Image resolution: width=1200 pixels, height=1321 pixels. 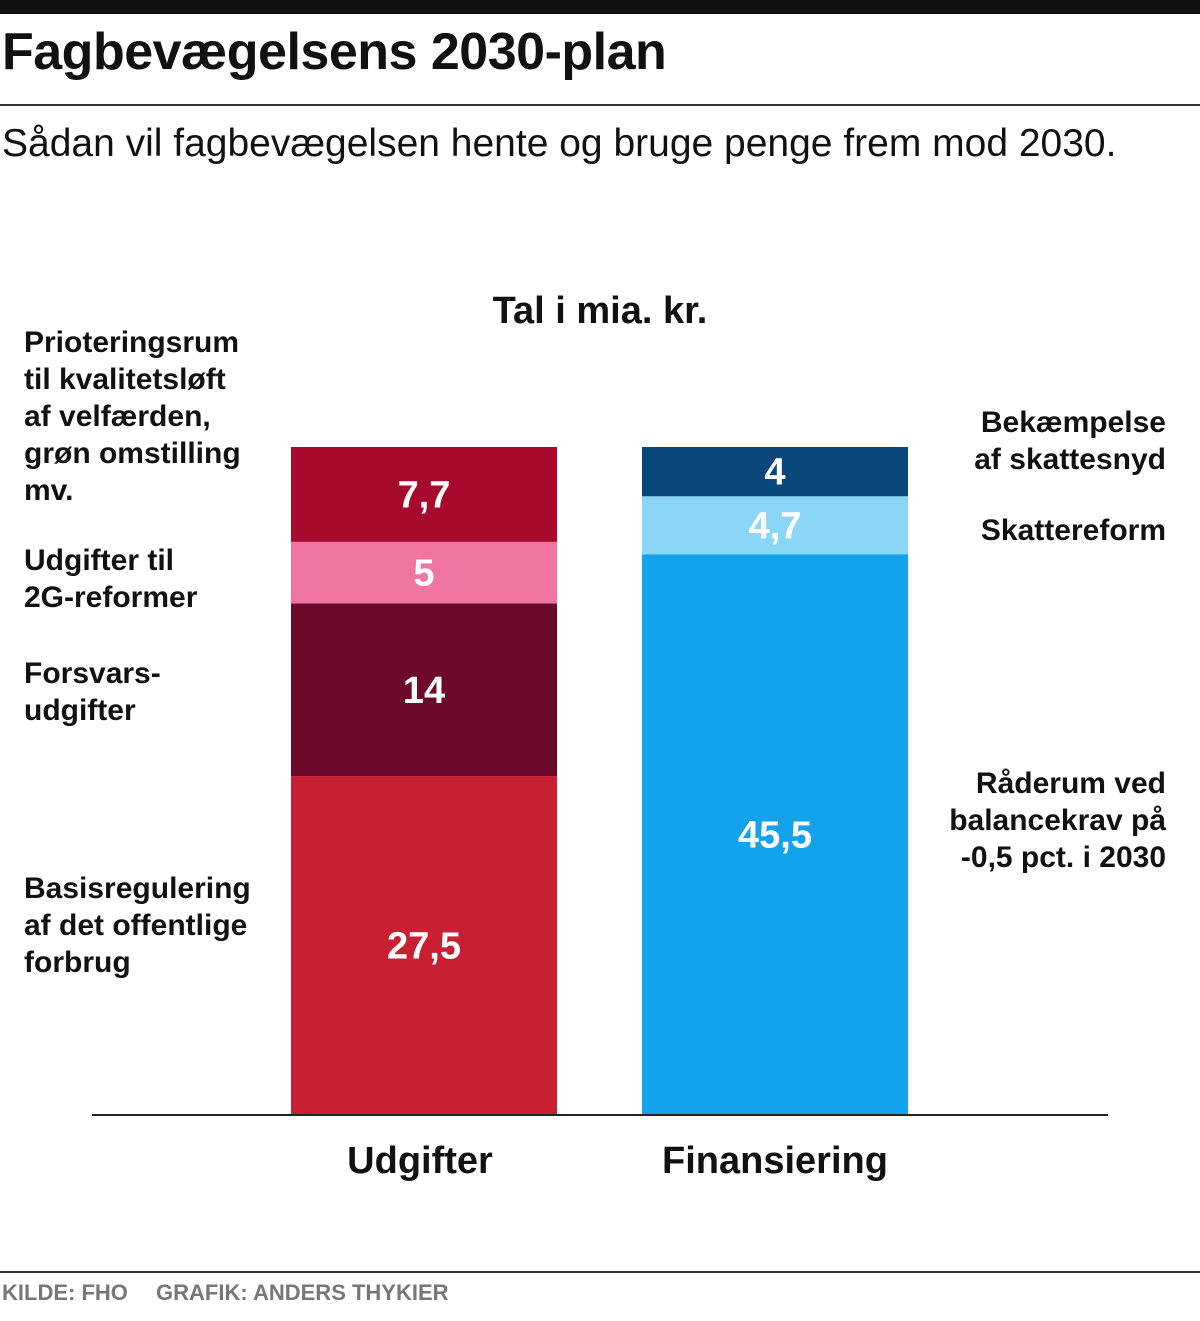 I want to click on x-category-udgifter: Udgifter, so click(x=420, y=1161).